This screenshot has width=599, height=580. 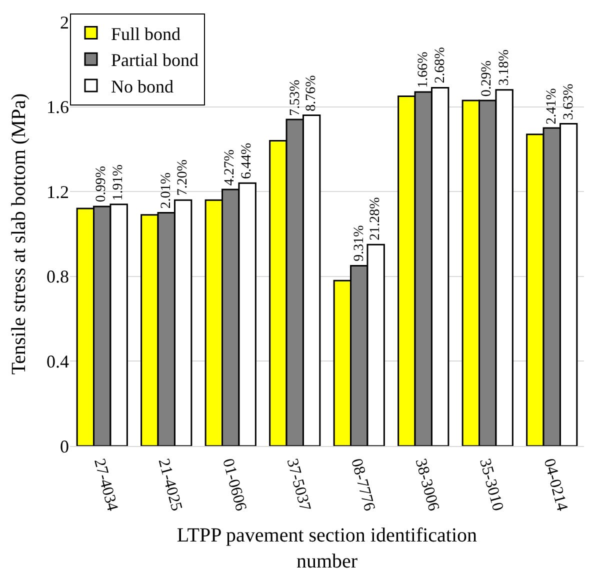 What do you see at coordinates (183, 177) in the screenshot?
I see `annotation: 7.20%` at bounding box center [183, 177].